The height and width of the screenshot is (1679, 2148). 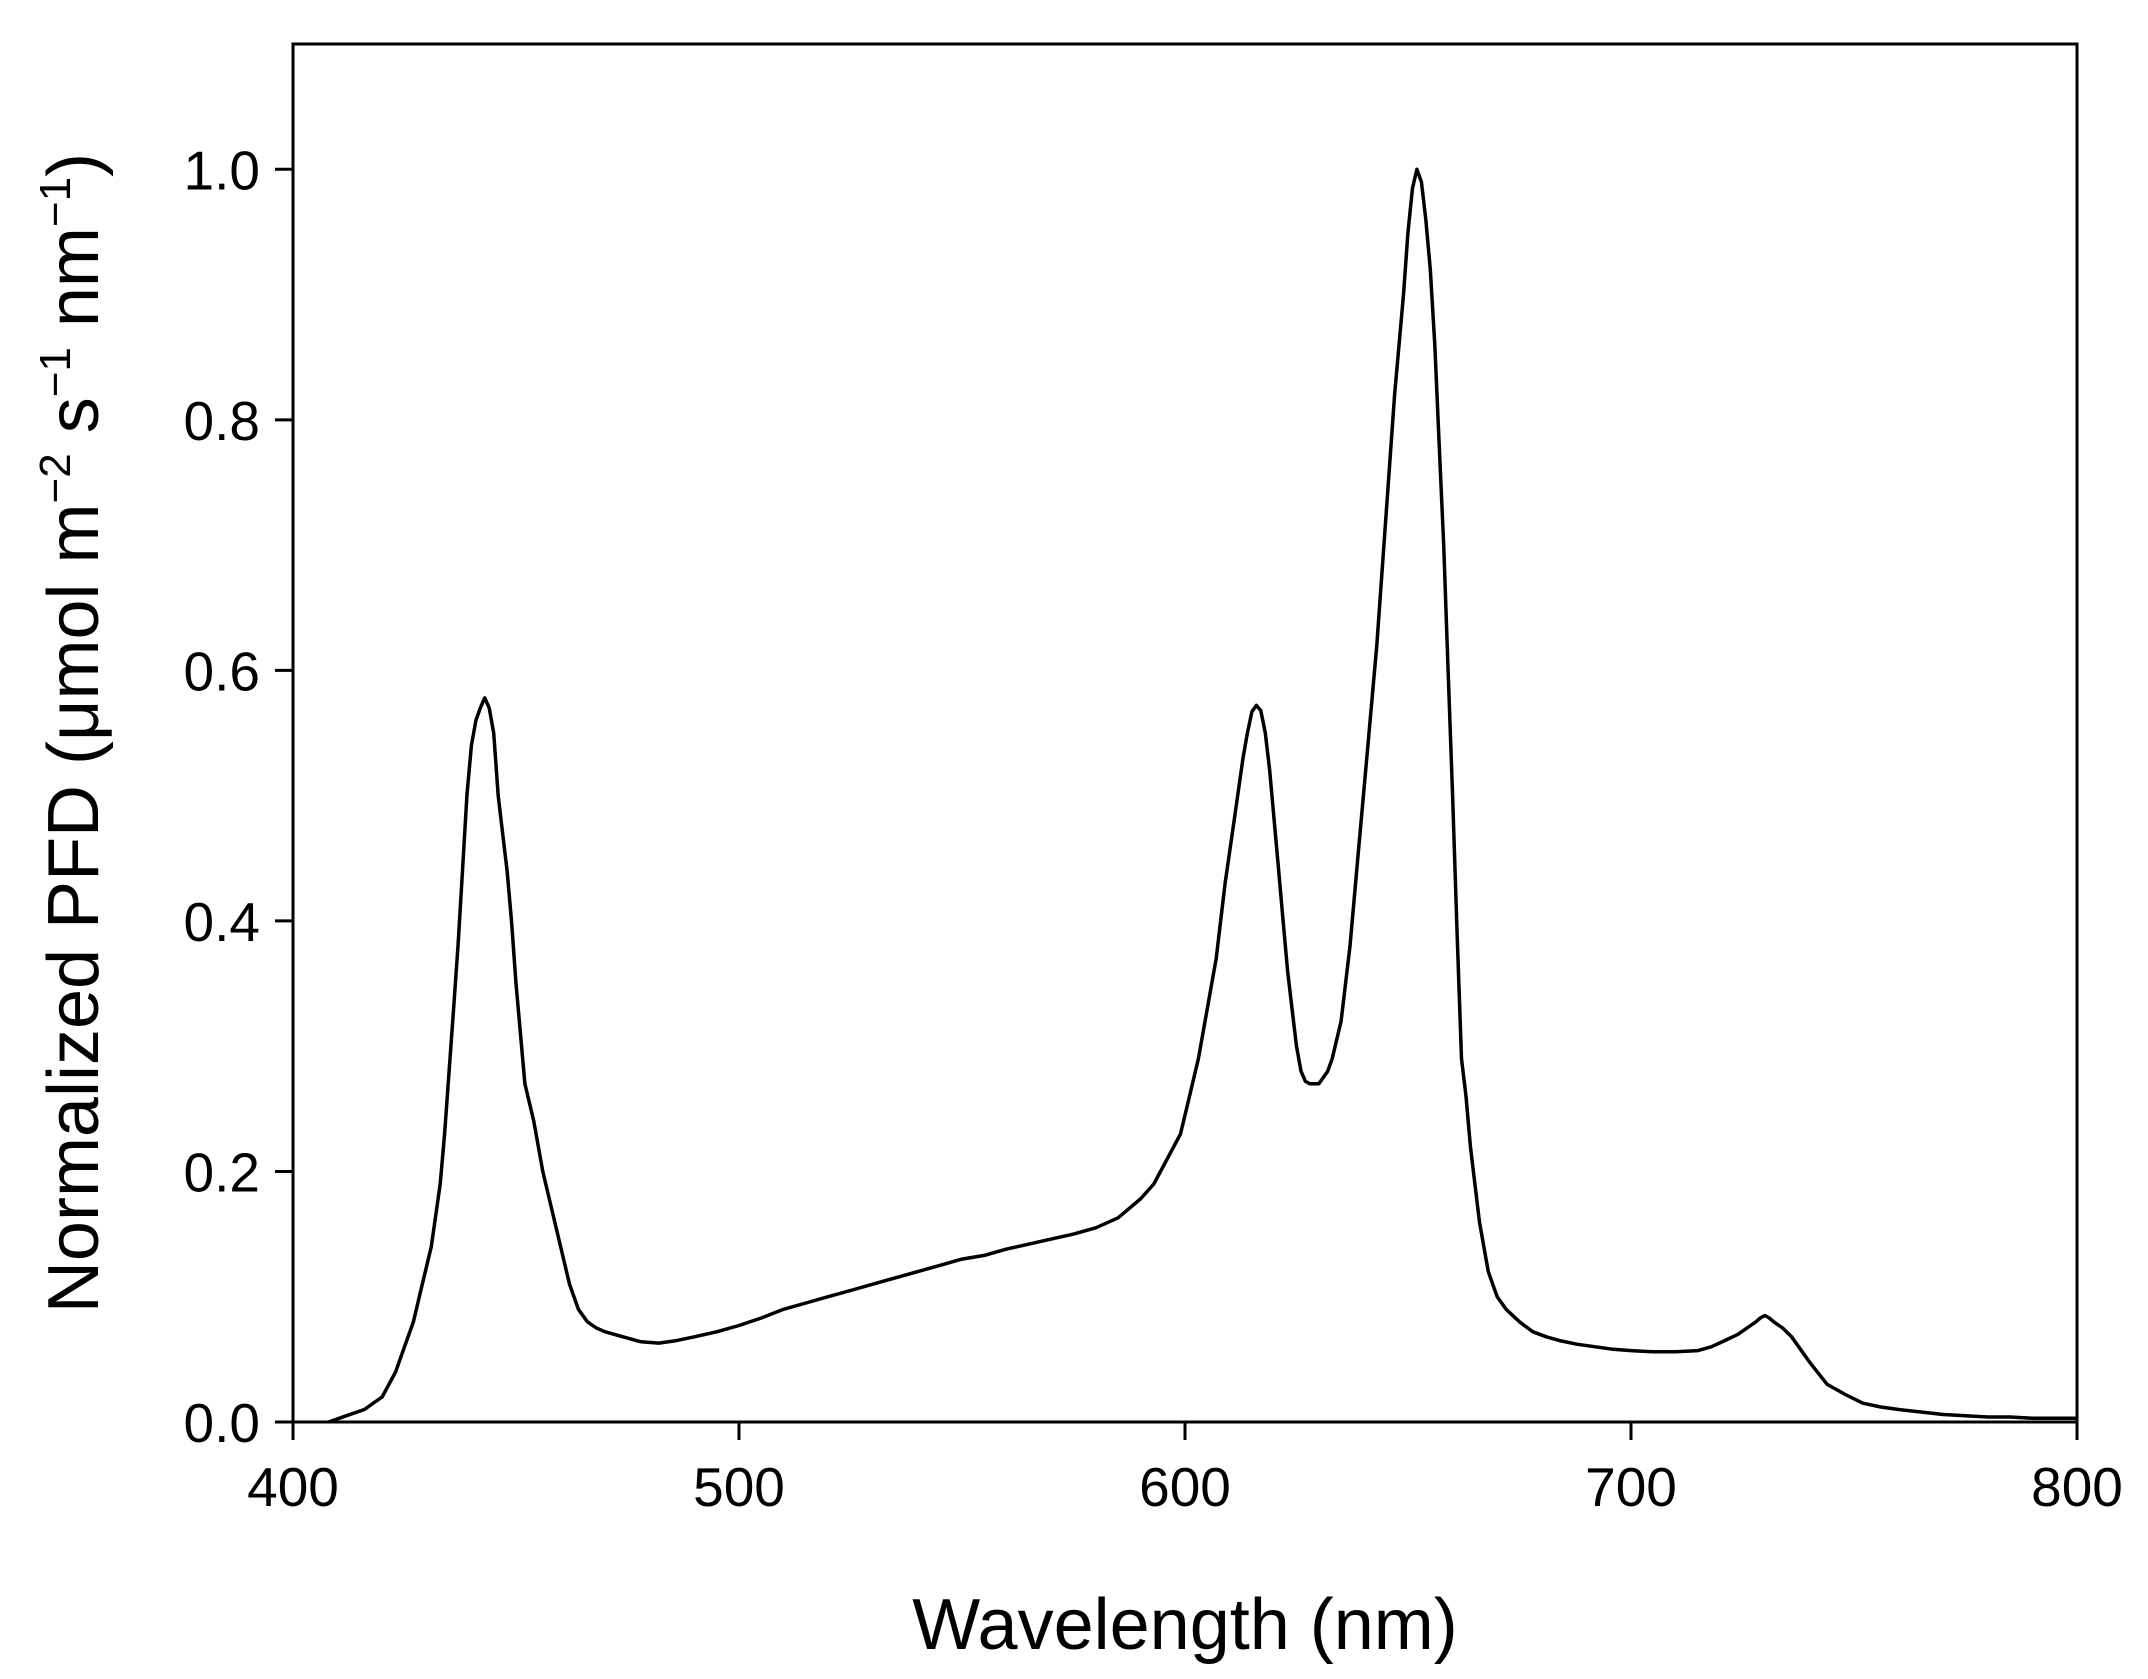 What do you see at coordinates (74, 287) in the screenshot?
I see `y-axis-title-part: nm` at bounding box center [74, 287].